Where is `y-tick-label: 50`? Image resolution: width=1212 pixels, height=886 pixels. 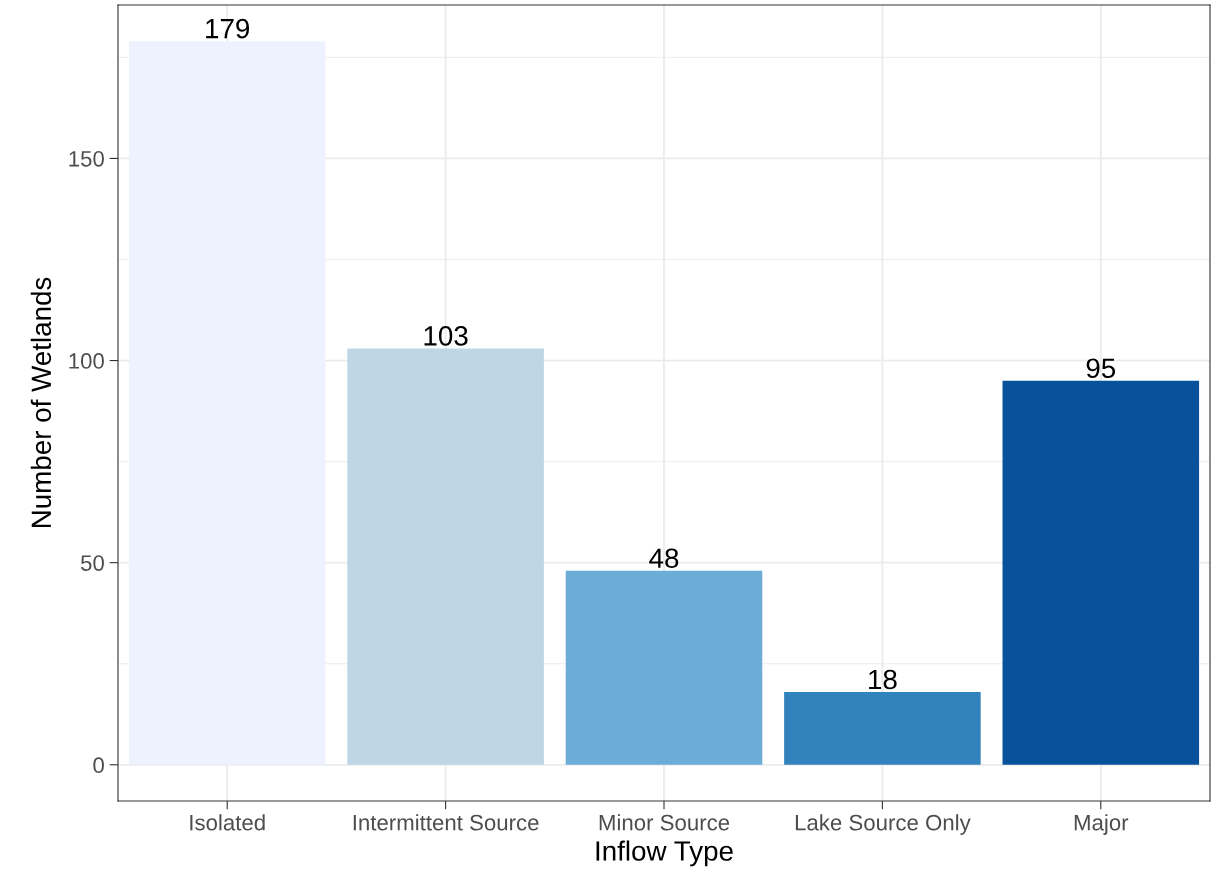
y-tick-label: 50 is located at coordinates (92, 563).